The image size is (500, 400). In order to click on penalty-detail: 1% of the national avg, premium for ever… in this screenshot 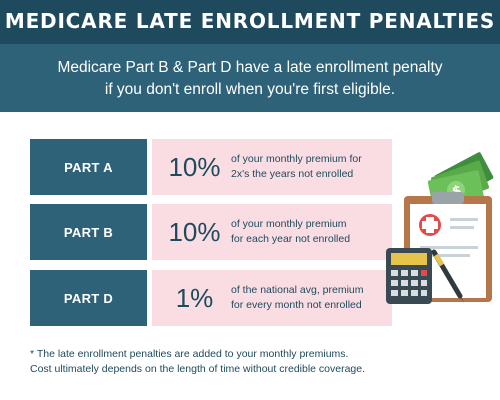, I will do `click(272, 298)`.